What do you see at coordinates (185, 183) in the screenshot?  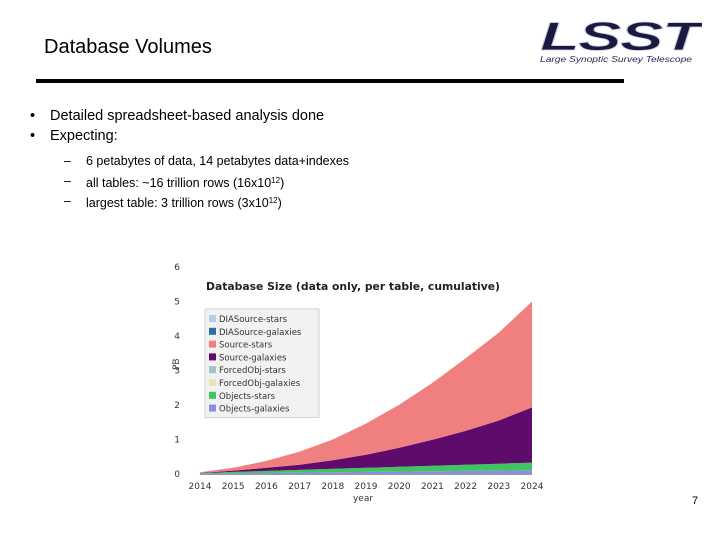 I see `sub-bullet-text: all tables: ~16 trillion rows (16x1012)` at bounding box center [185, 183].